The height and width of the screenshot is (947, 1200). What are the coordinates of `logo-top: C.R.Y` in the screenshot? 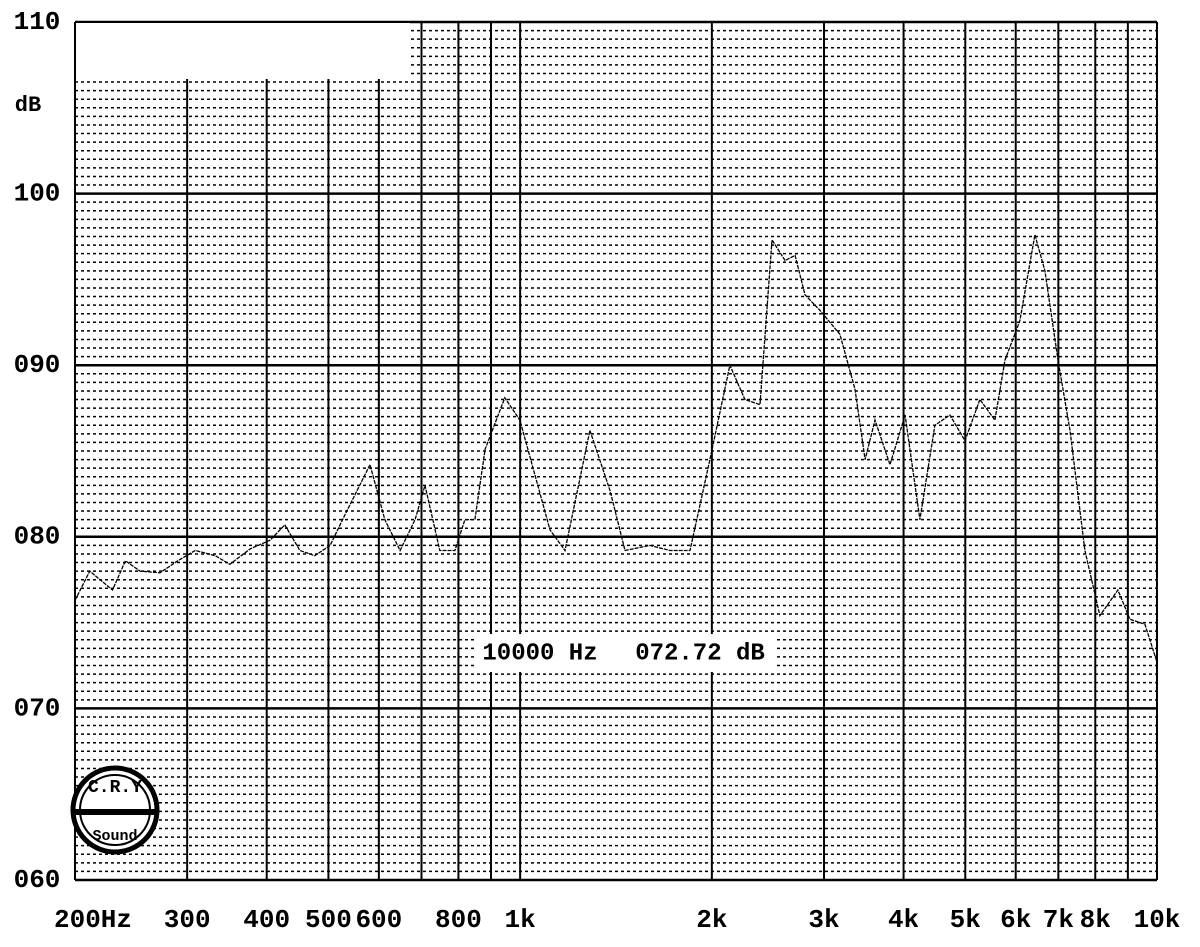 It's located at (115, 788).